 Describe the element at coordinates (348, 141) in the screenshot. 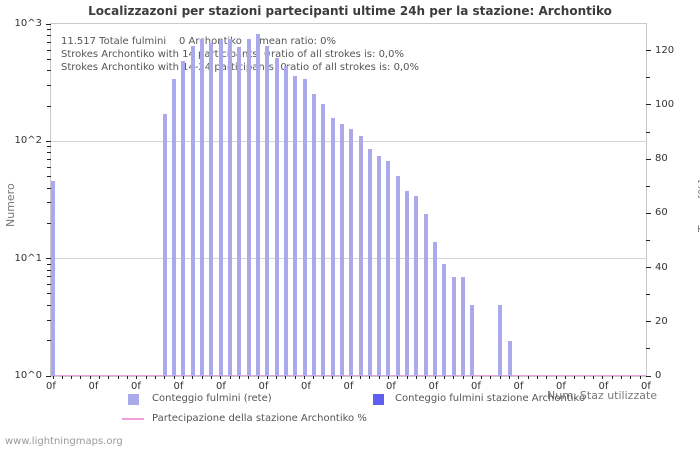

I see `log-gridline` at that location.